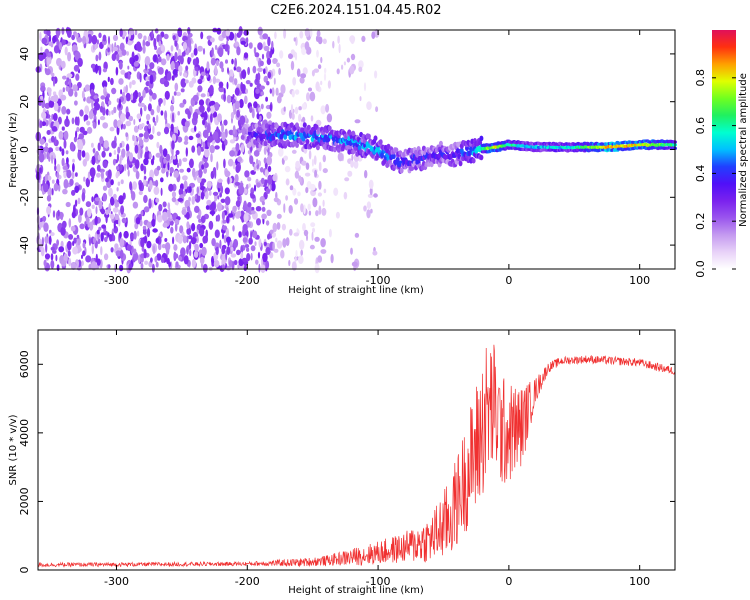 Image resolution: width=750 pixels, height=600 pixels. Describe the element at coordinates (700, 174) in the screenshot. I see `colorbar-tick-label: 0.4` at that location.